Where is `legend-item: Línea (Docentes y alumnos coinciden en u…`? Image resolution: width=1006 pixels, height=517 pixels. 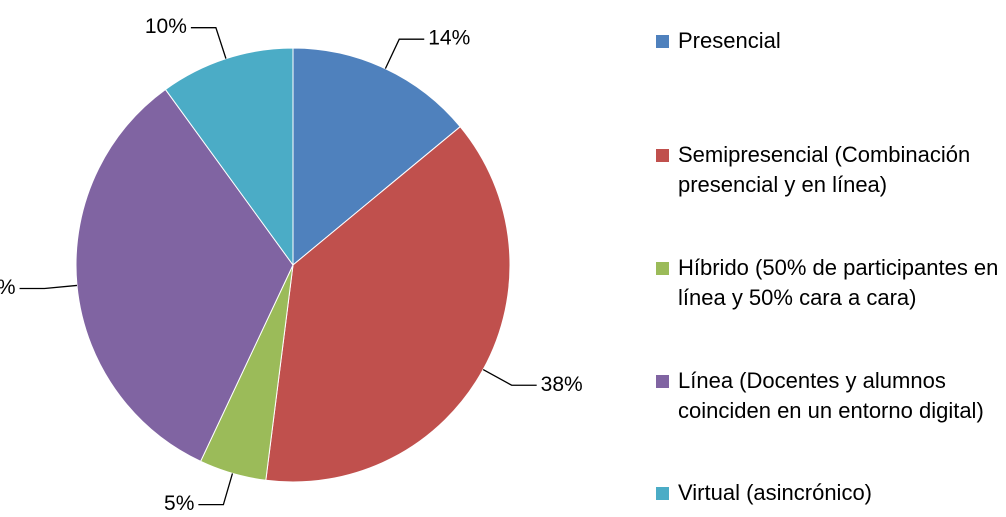 legend-item: Línea (Docentes y alumnos coinciden en u… is located at coordinates (828, 396).